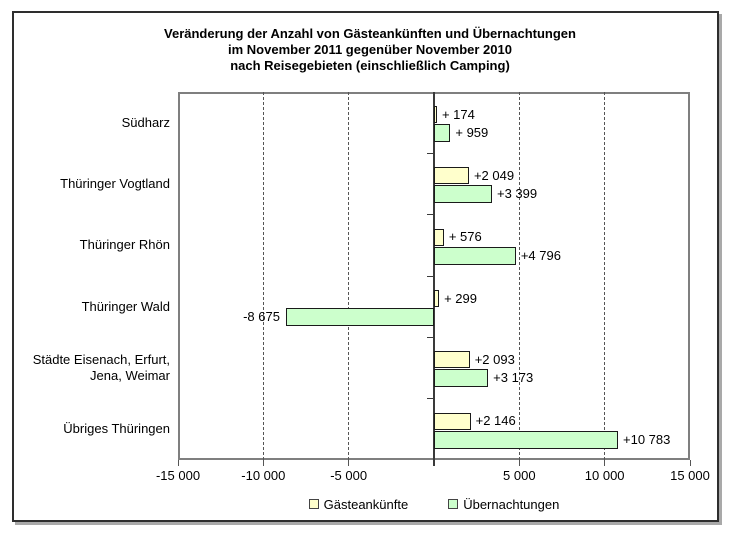 The width and height of the screenshot is (740, 544). What do you see at coordinates (366, 504) in the screenshot?
I see `legend-label: Gästeankünfte` at bounding box center [366, 504].